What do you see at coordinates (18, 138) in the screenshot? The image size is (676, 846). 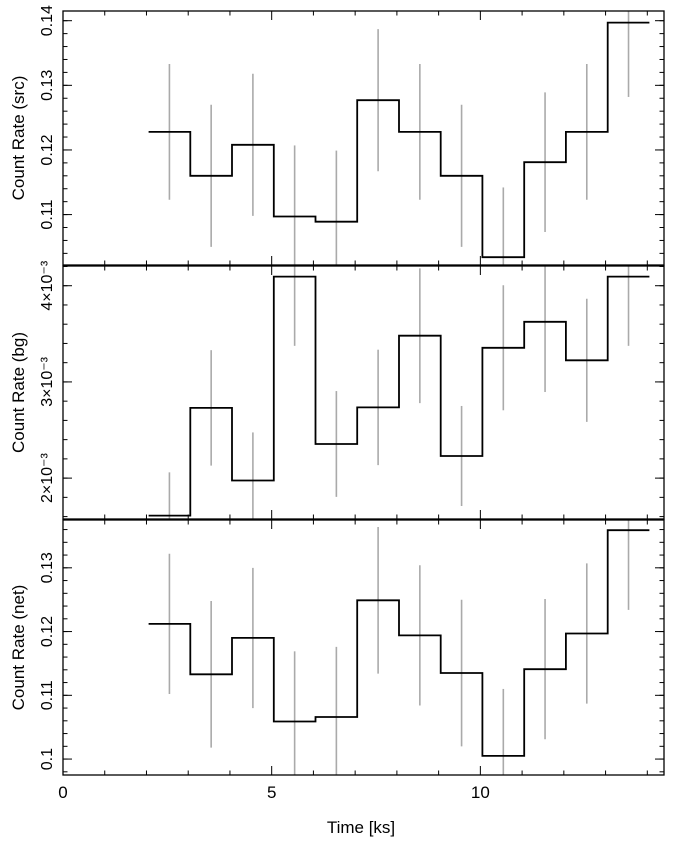 I see `y-axis-title-src: Count Rate (src)` at bounding box center [18, 138].